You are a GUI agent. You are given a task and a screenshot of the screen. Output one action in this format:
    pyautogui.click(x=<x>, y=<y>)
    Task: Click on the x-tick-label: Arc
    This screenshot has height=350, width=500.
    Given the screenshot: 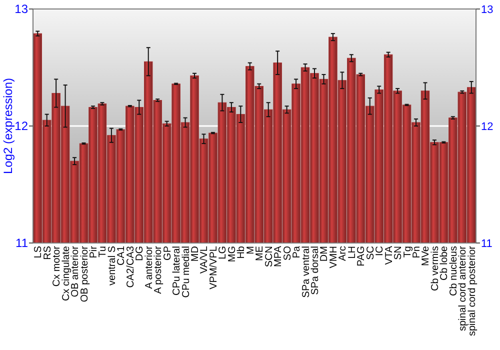 What is the action you would take?
    pyautogui.click(x=343, y=253)
    